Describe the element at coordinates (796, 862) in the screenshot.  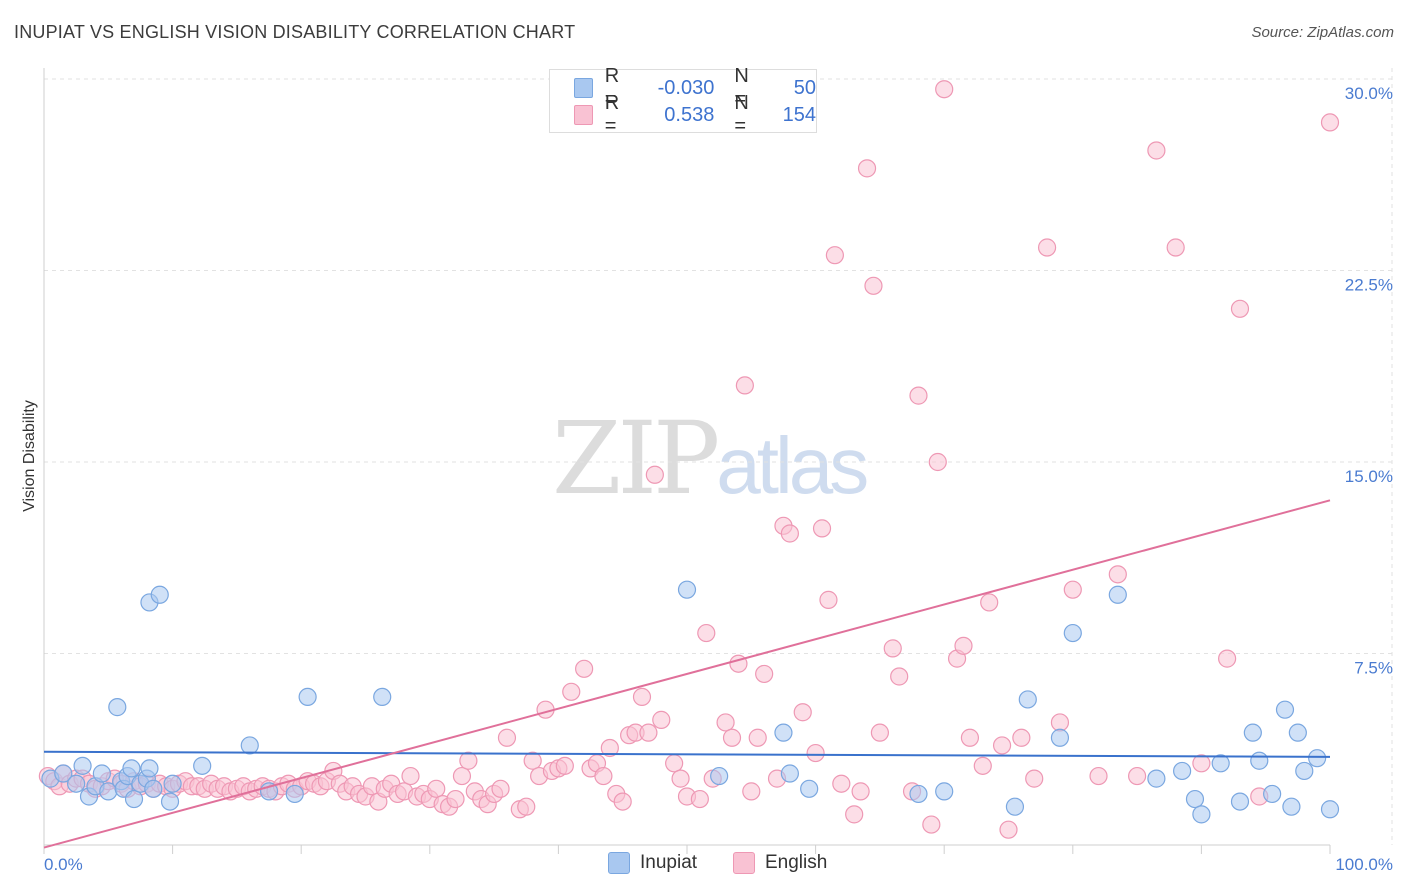
I see `bottom-legend-label-english: English` at that location.